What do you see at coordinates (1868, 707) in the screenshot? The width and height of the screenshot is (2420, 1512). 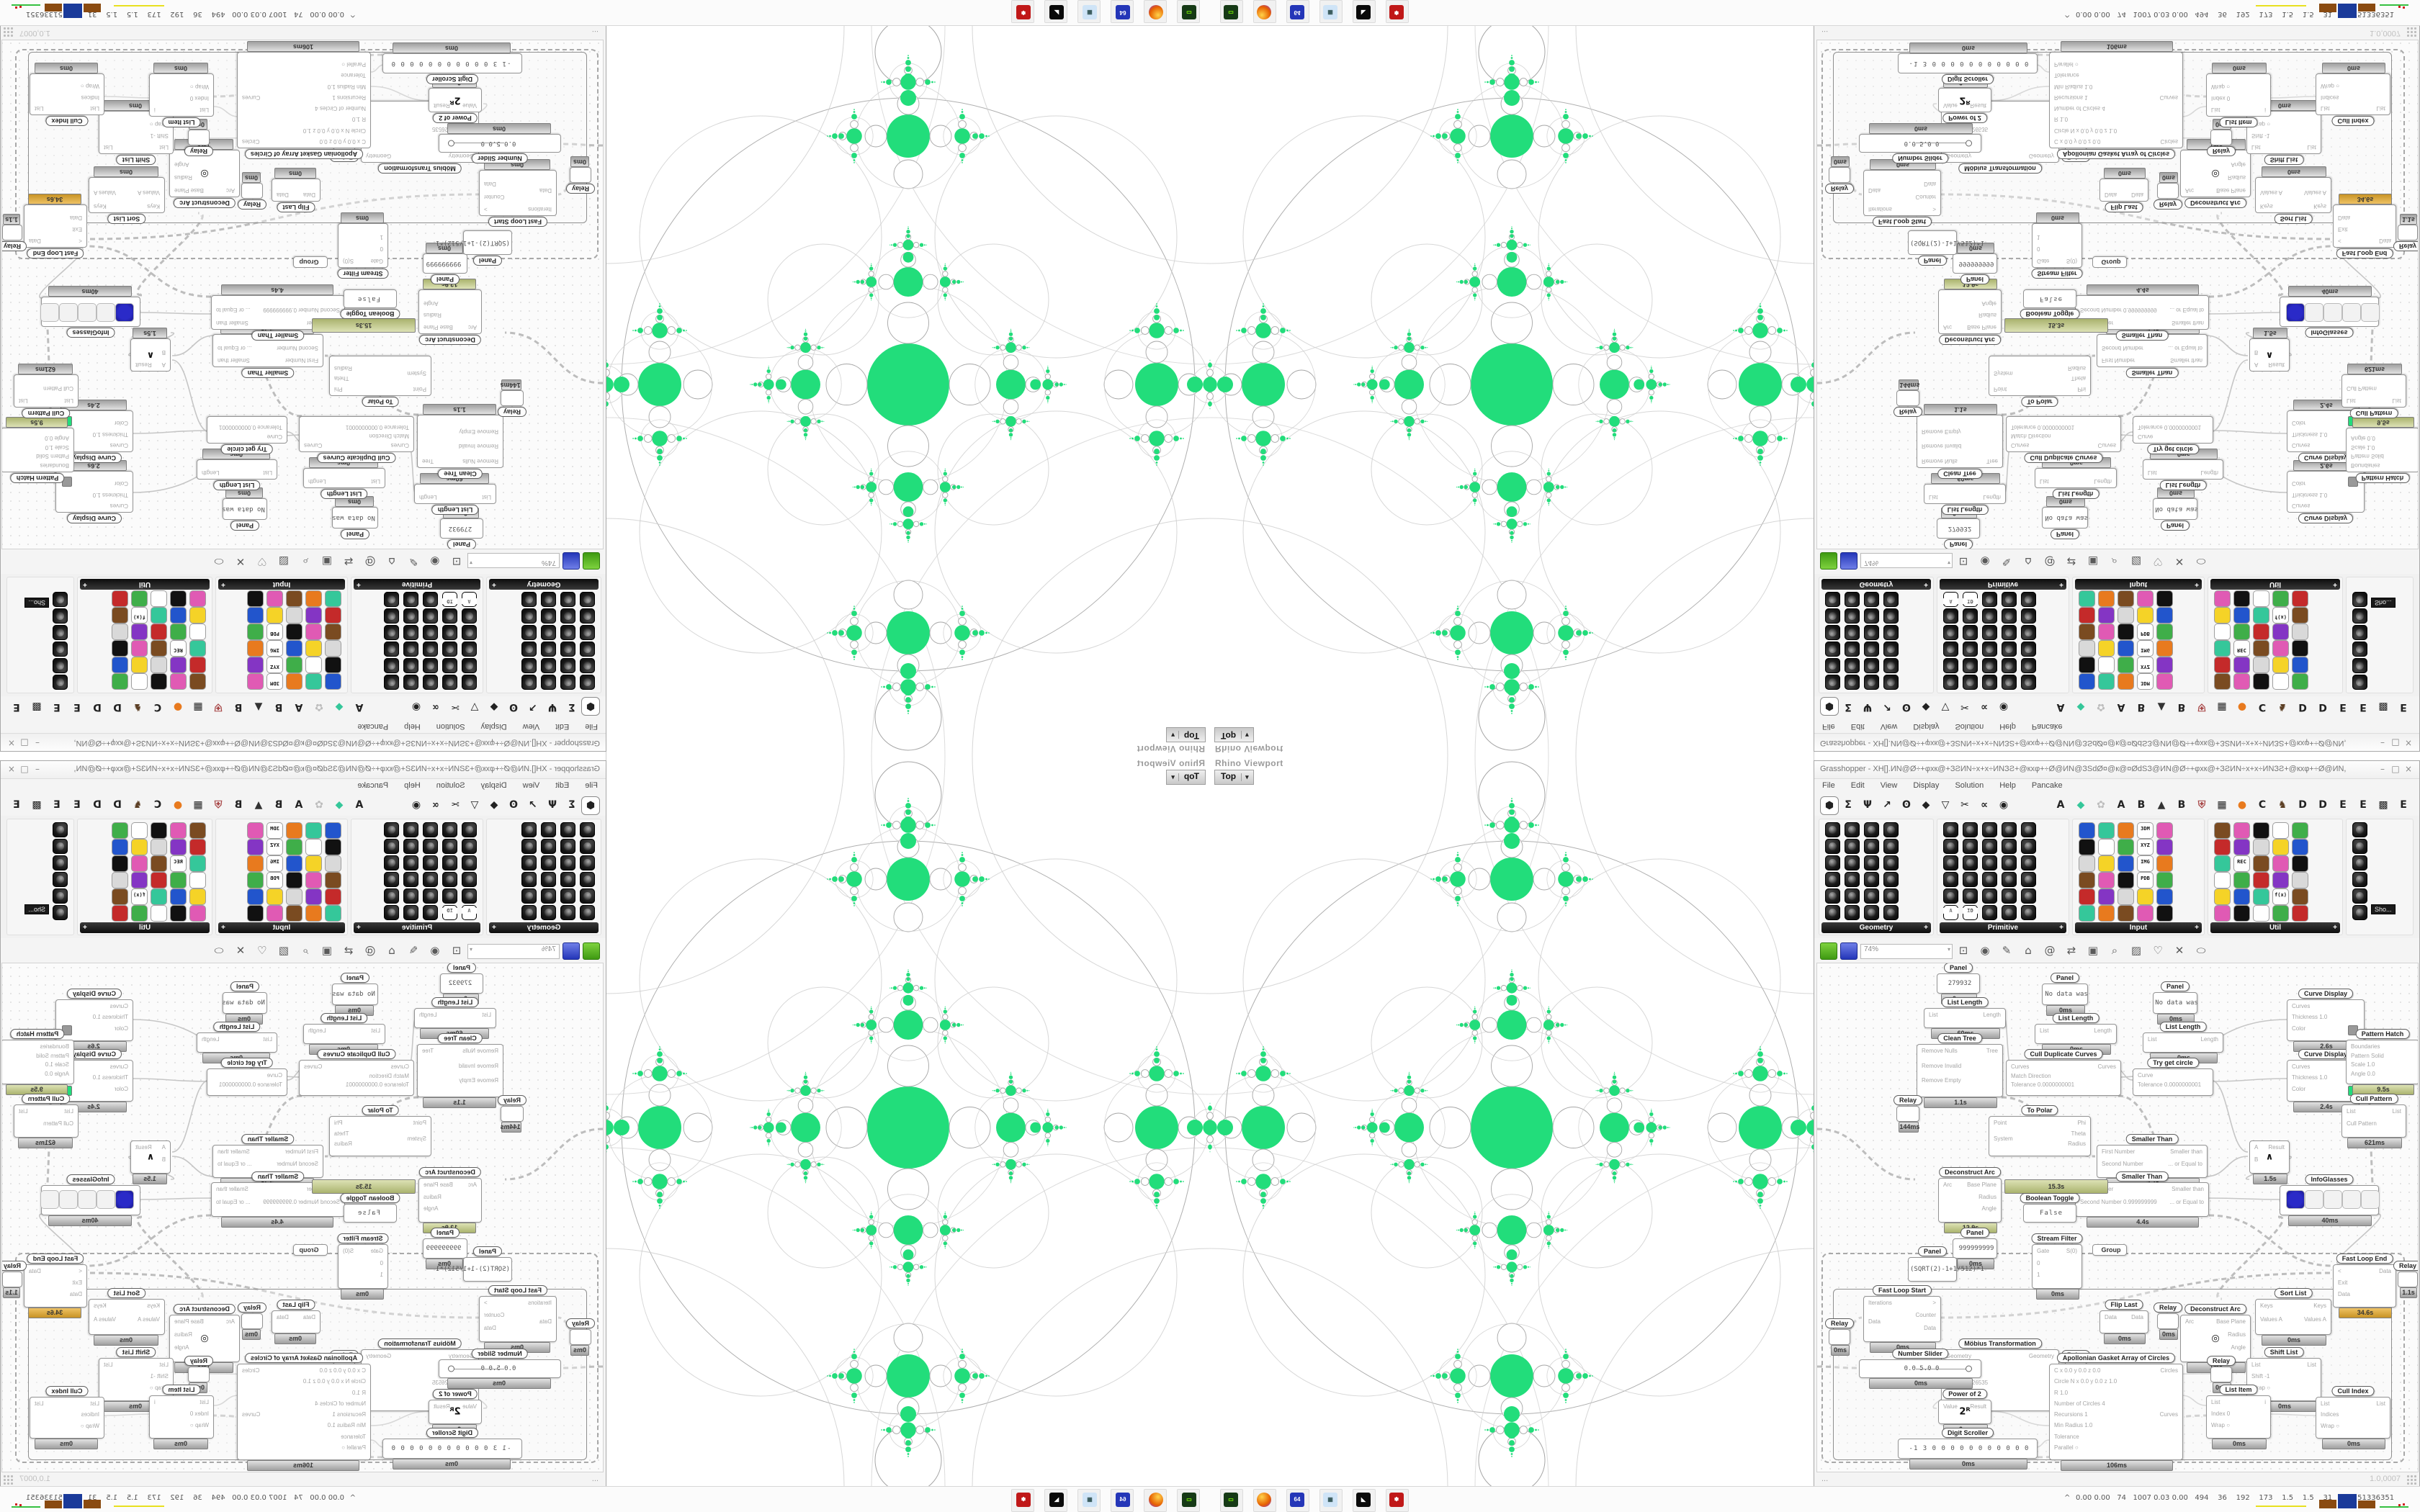 I see `sets-tab: Ψ` at bounding box center [1868, 707].